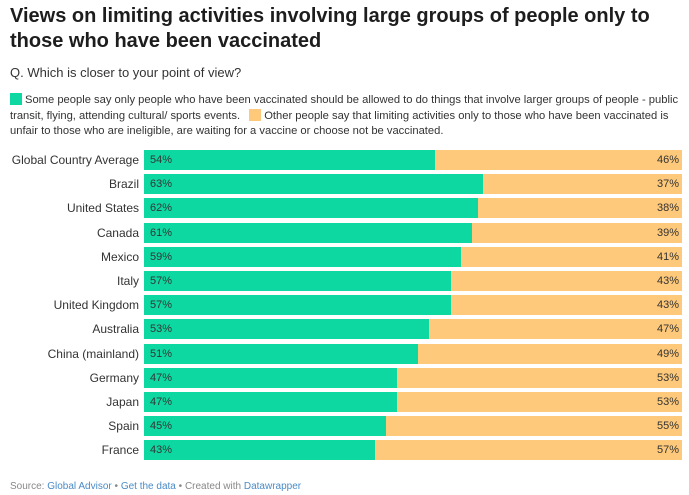 The height and width of the screenshot is (495, 689). I want to click on value-label: 51%, so click(161, 353).